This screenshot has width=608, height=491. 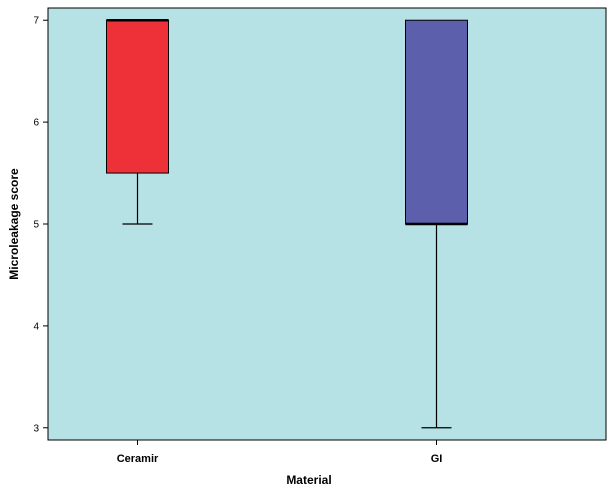 What do you see at coordinates (138, 459) in the screenshot?
I see `x-tick-label: Ceramir` at bounding box center [138, 459].